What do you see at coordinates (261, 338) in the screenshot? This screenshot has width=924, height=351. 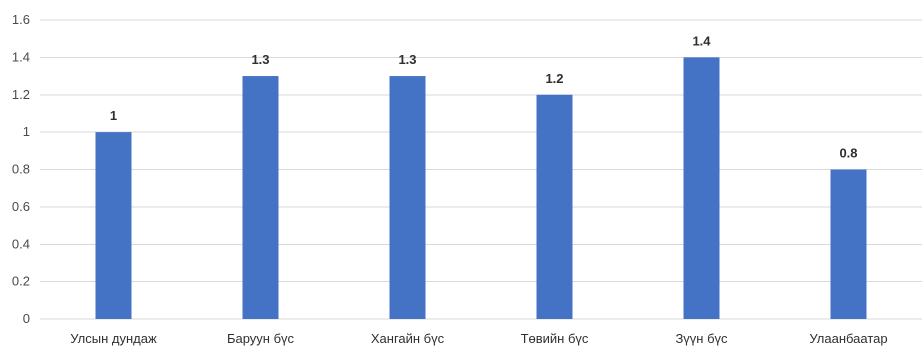 I see `x-tick-label: Баруун бүс` at bounding box center [261, 338].